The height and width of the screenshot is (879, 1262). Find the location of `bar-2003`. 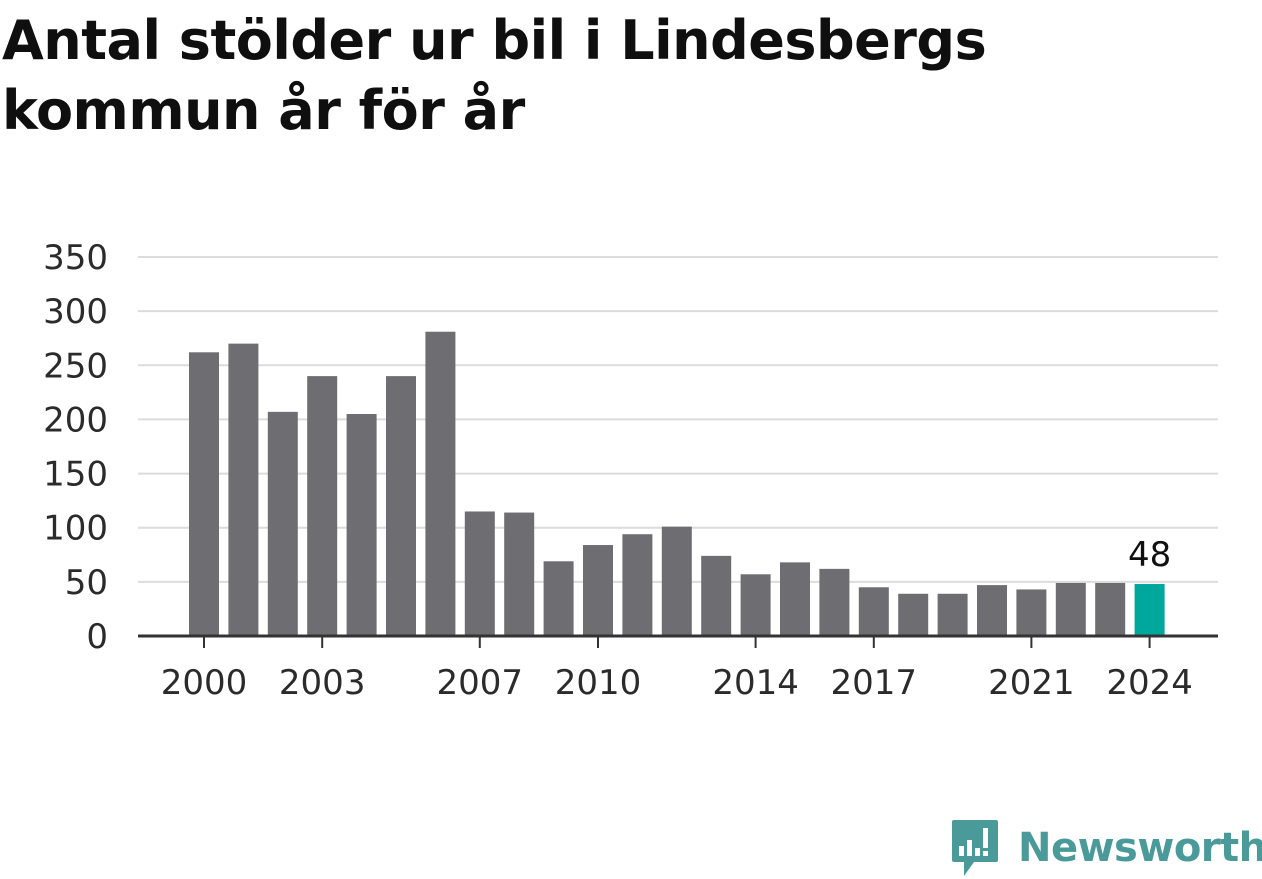

bar-2003 is located at coordinates (322, 506).